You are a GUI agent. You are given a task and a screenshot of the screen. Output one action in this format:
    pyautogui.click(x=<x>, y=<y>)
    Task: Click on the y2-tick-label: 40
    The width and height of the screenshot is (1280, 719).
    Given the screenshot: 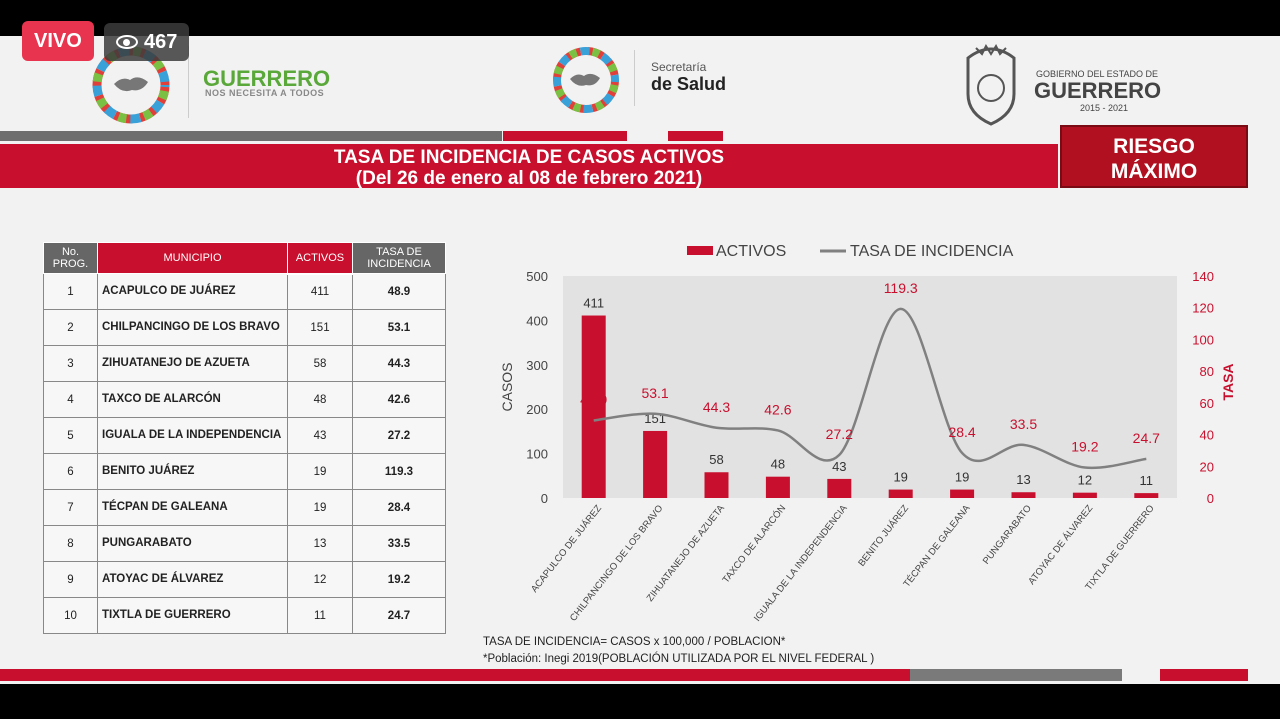 What is the action you would take?
    pyautogui.click(x=1207, y=435)
    